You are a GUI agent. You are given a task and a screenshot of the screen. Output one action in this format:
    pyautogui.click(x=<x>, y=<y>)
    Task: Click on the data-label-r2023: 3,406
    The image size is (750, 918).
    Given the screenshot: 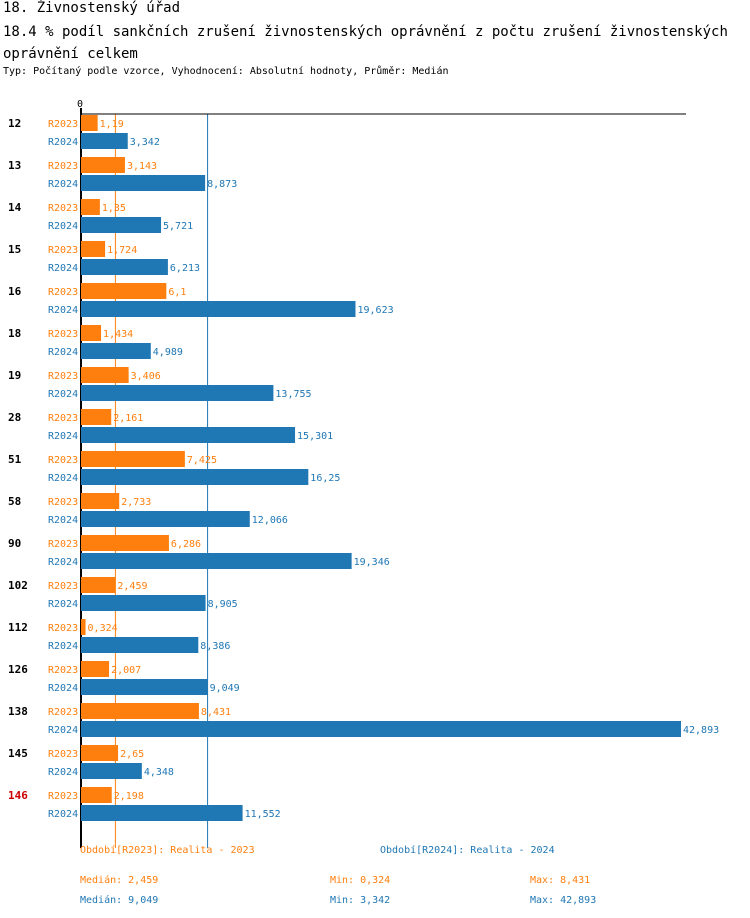 What is the action you would take?
    pyautogui.click(x=146, y=376)
    